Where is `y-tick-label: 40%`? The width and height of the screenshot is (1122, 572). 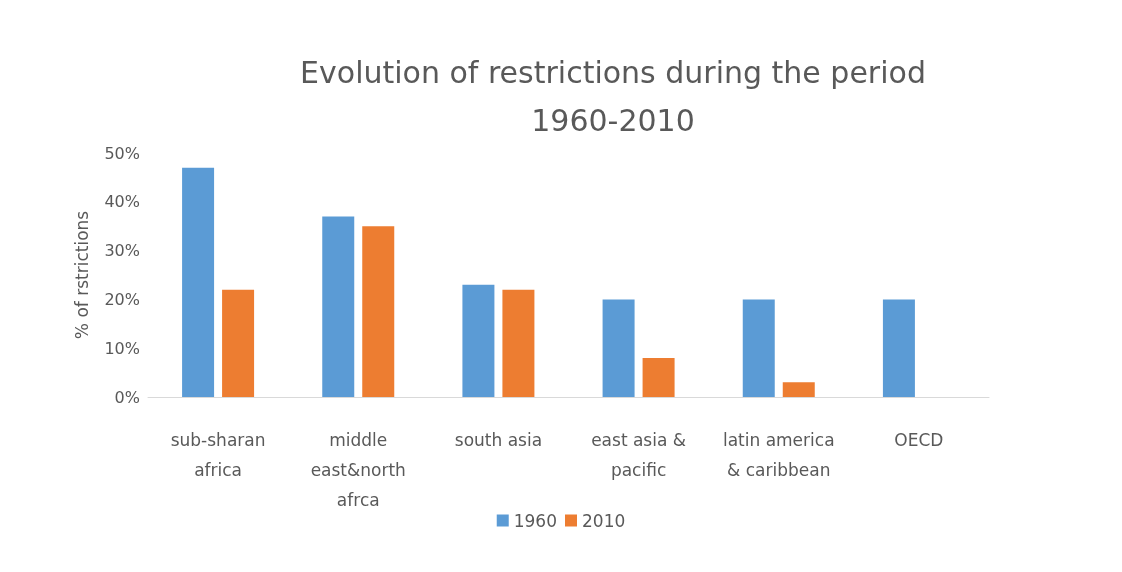
y-tick-label: 40% is located at coordinates (122, 202).